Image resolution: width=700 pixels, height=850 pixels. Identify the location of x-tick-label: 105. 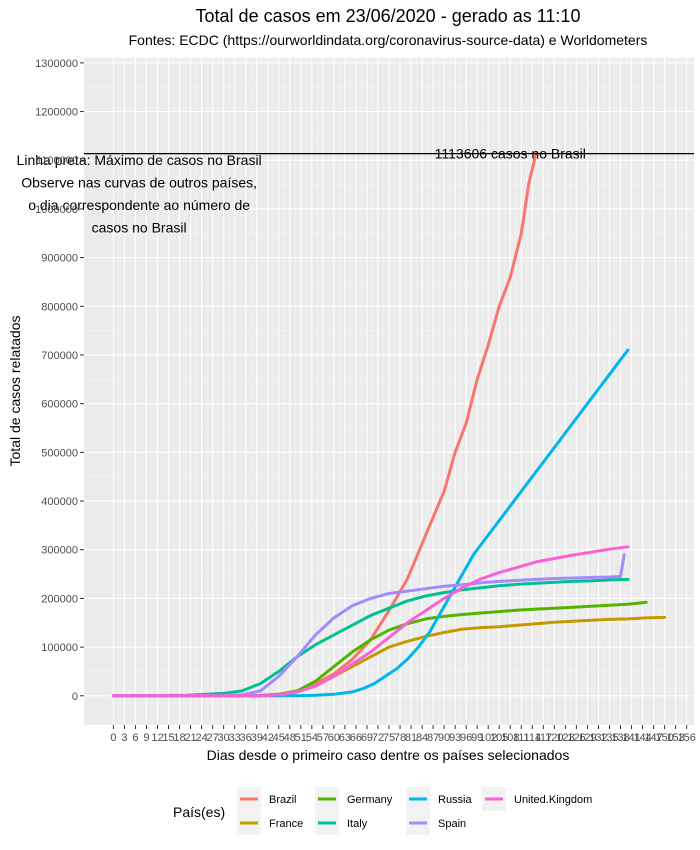
(499, 738).